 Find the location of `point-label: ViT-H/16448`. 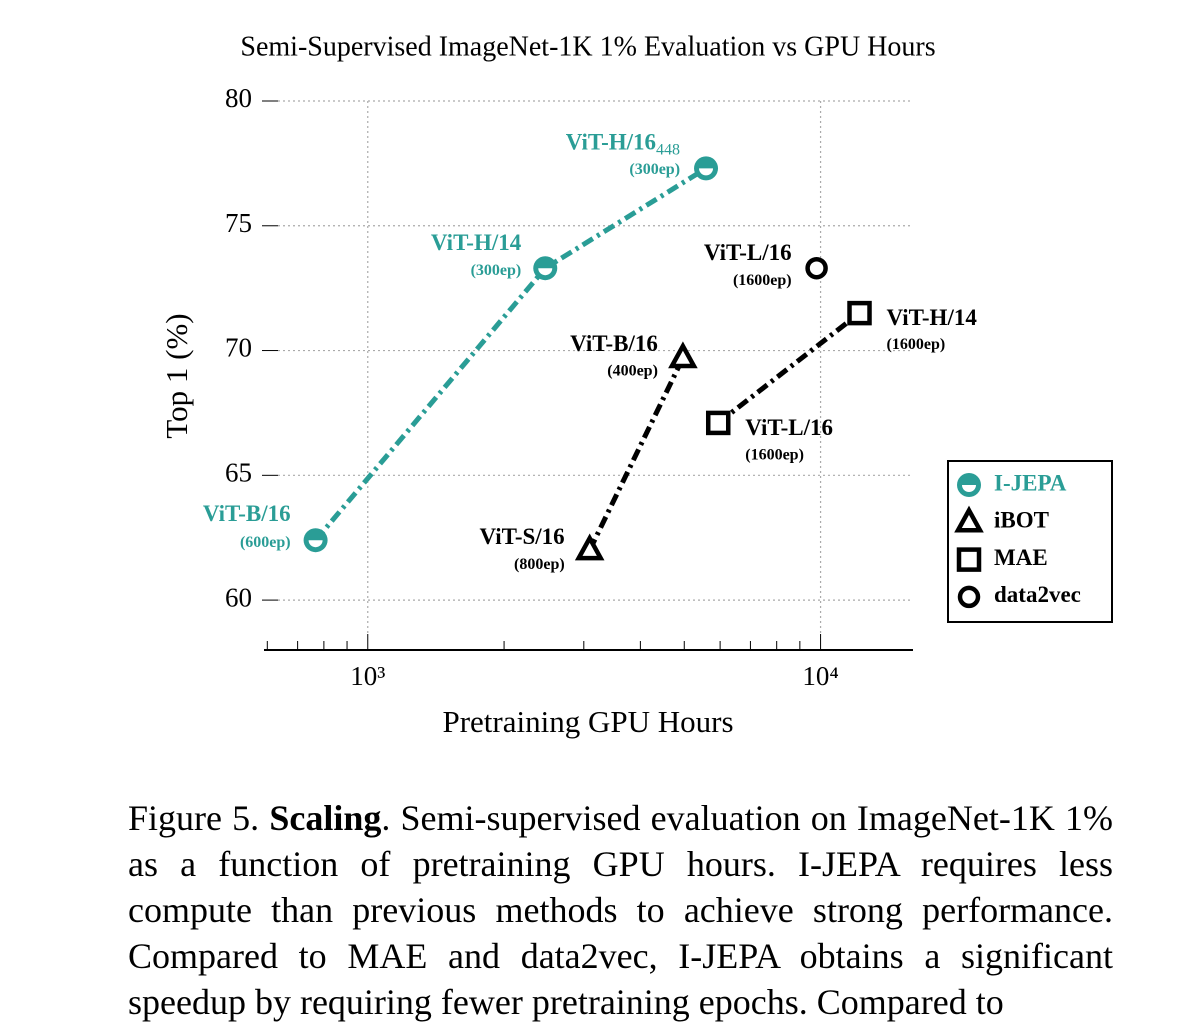

point-label: ViT-H/16448 is located at coordinates (623, 144).